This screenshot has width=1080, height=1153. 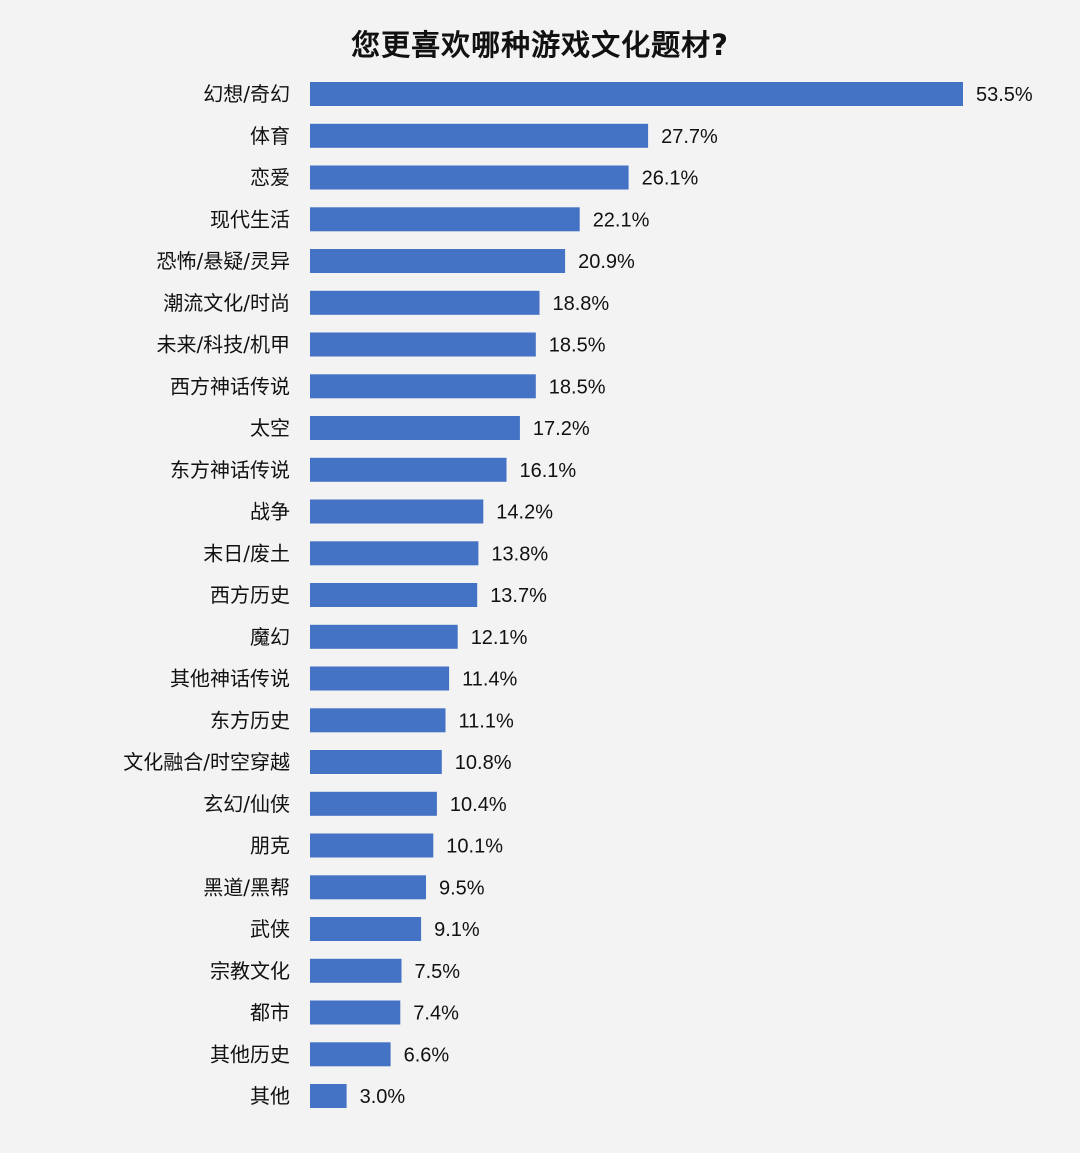 I want to click on value-label-24: 3.0%, so click(x=383, y=1097).